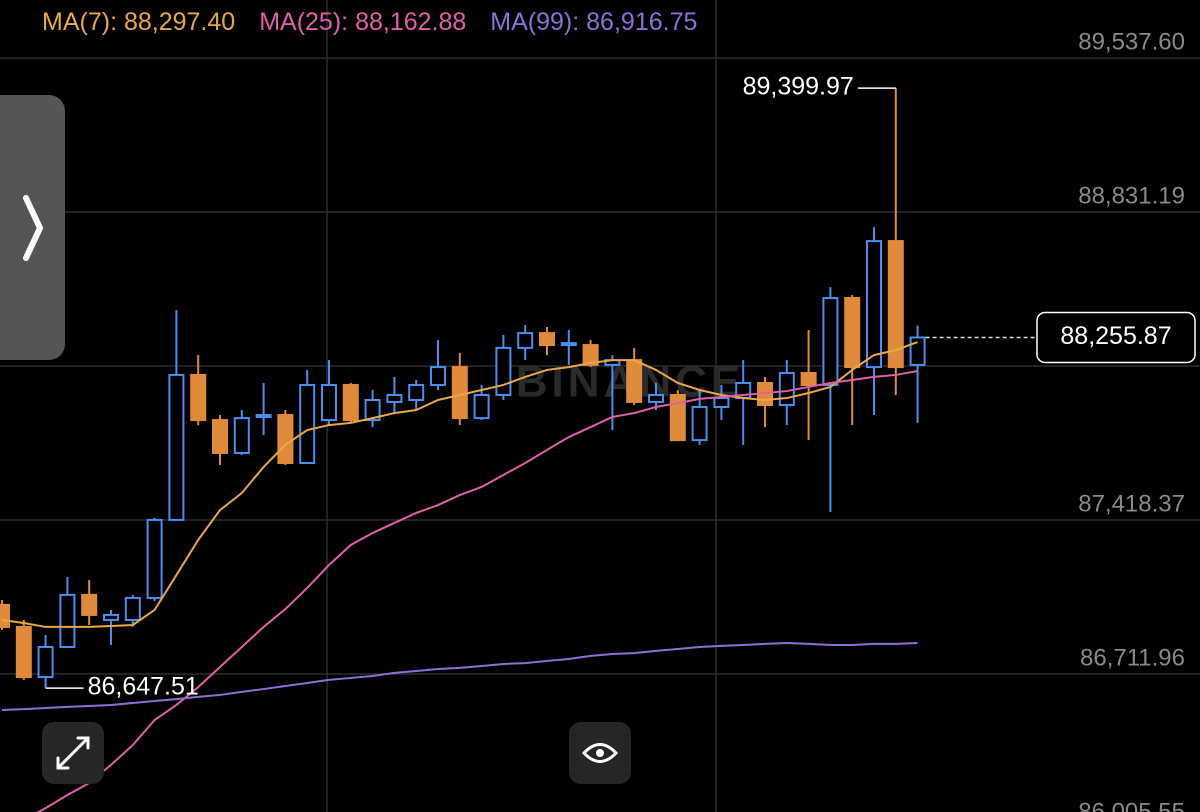 The image size is (1200, 812). Describe the element at coordinates (83, 22) in the screenshot. I see `legend-nm: MA(7)` at that location.